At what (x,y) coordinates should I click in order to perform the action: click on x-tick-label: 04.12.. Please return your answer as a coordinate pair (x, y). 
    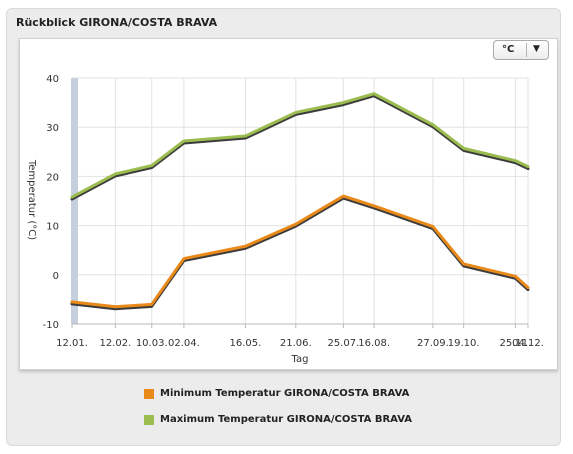
    Looking at the image, I should click on (528, 343).